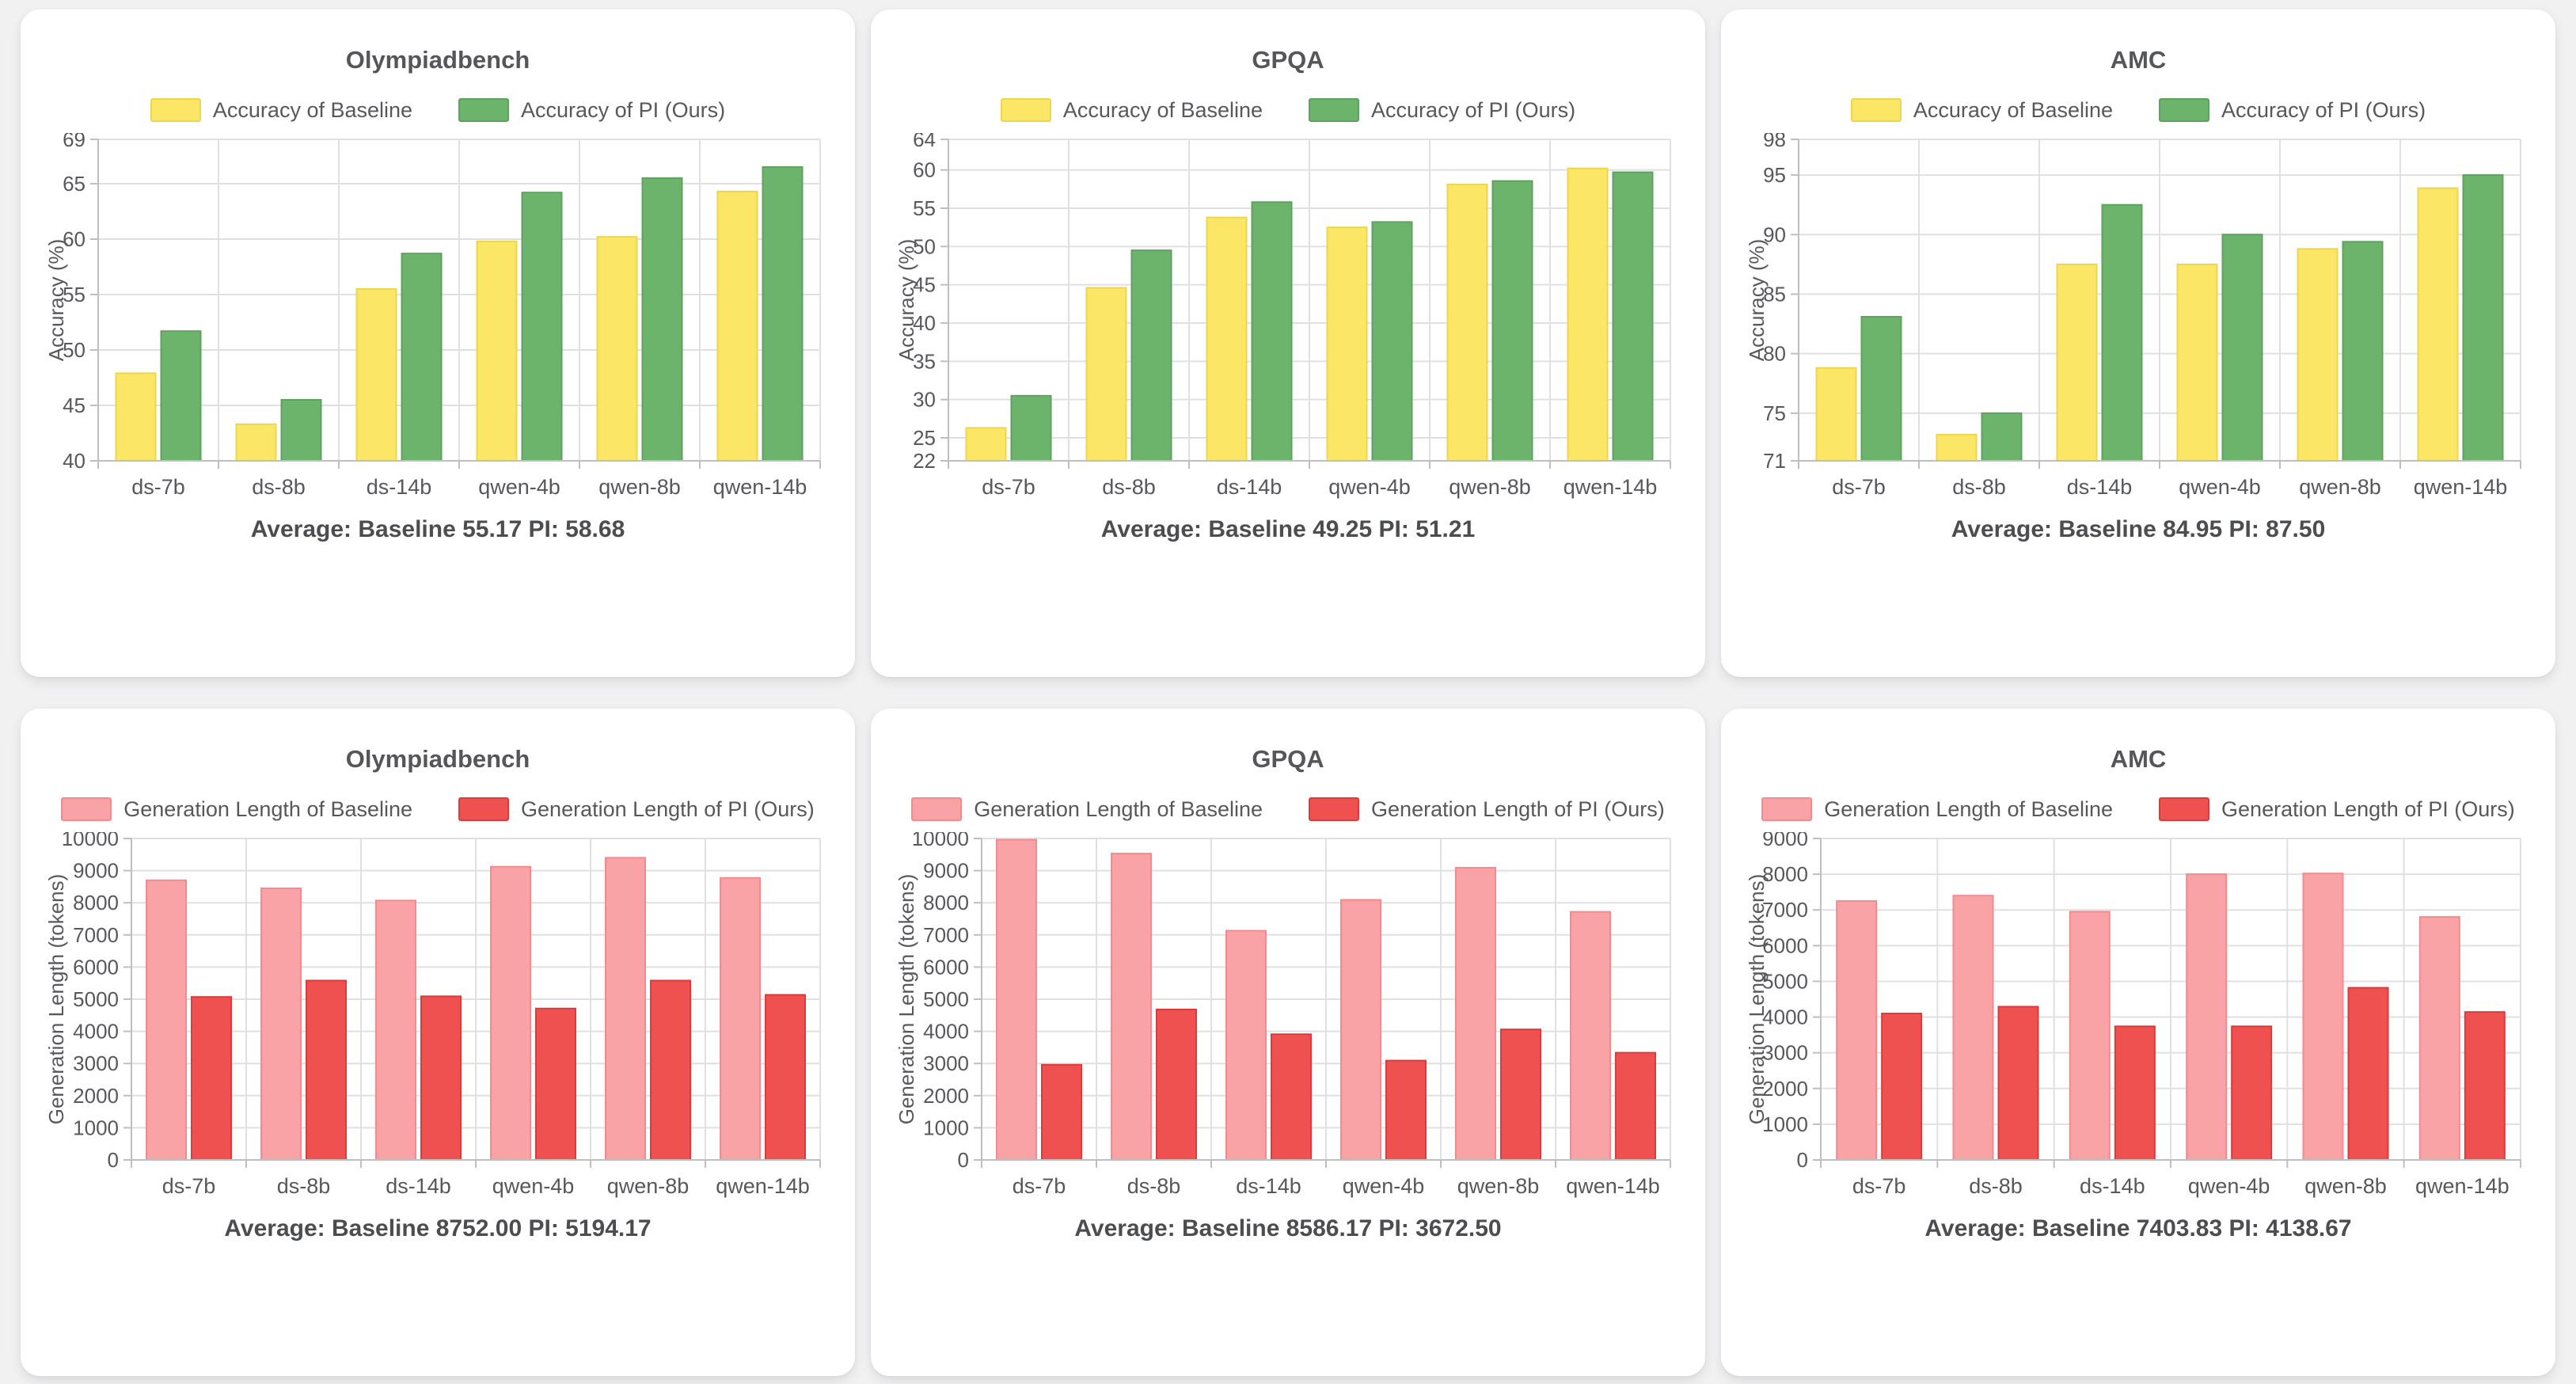 The image size is (2576, 1384). Describe the element at coordinates (57, 999) in the screenshot. I see `y-axis-title: Generation Length (tokens)` at that location.